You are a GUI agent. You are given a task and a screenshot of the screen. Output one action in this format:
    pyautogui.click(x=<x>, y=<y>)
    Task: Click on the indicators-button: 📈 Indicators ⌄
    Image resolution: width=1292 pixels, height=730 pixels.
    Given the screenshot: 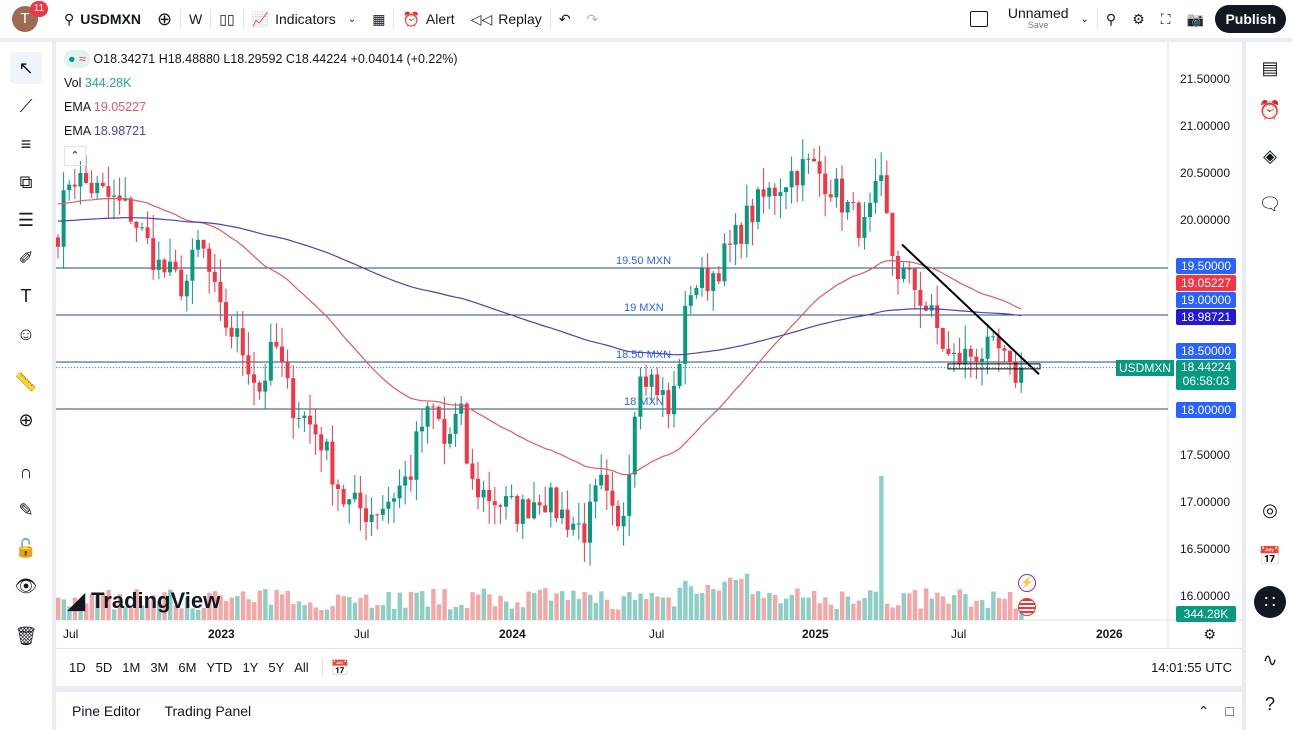 What is the action you would take?
    pyautogui.click(x=304, y=19)
    